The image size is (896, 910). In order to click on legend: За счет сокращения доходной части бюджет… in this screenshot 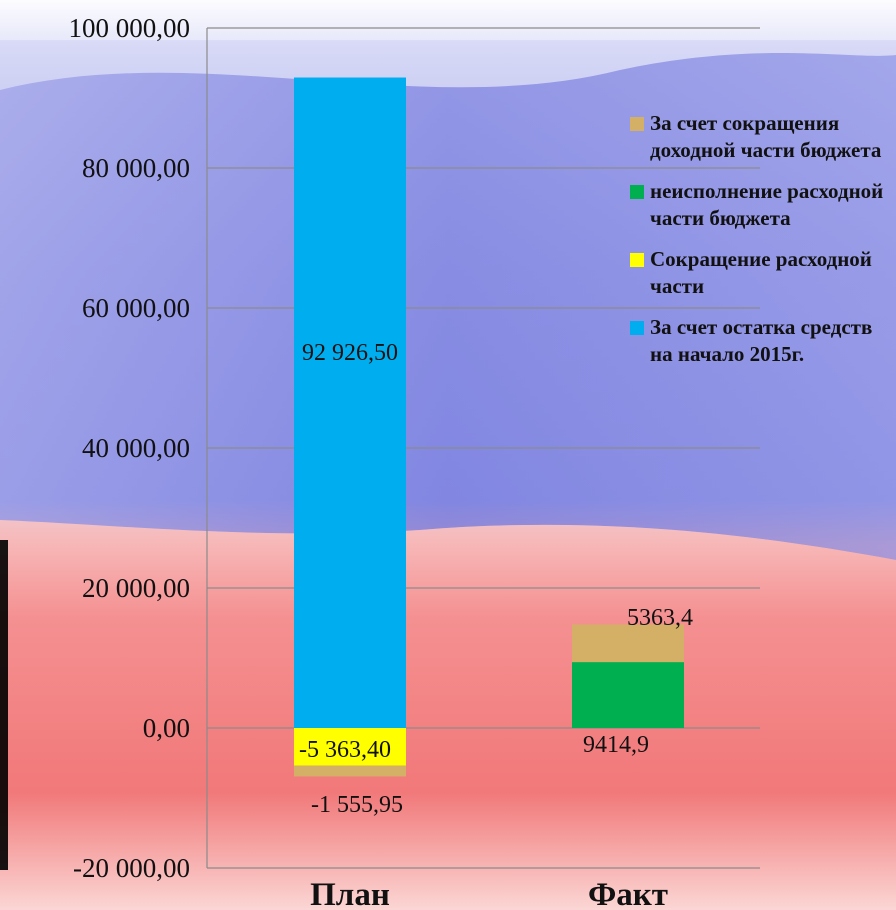, I will do `click(762, 246)`.